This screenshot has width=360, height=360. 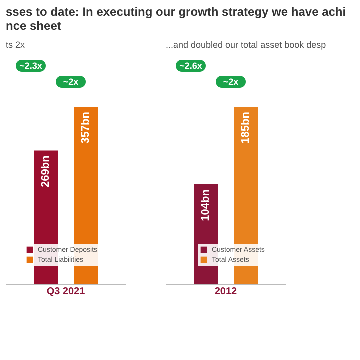 I want to click on text: ~2.3x, so click(x=31, y=66).